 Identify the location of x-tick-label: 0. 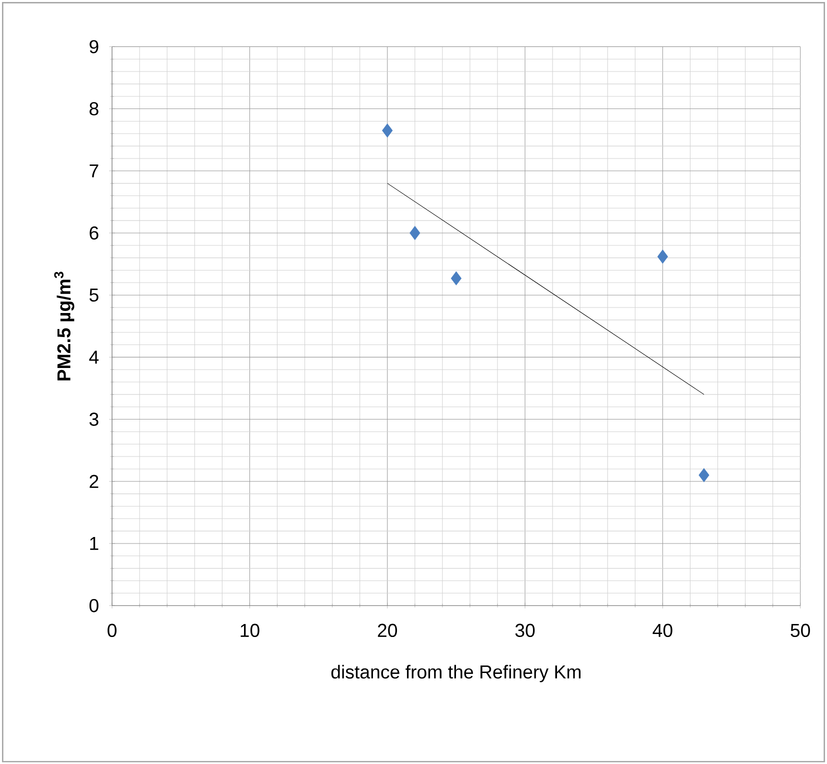
(112, 630).